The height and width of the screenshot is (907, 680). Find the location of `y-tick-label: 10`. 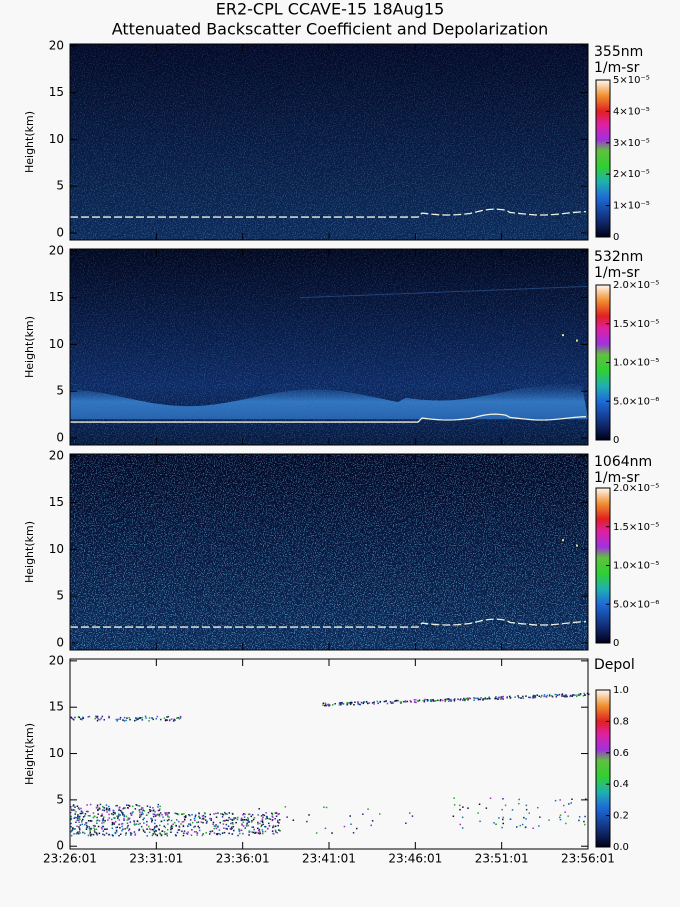

y-tick-label: 10 is located at coordinates (56, 139).